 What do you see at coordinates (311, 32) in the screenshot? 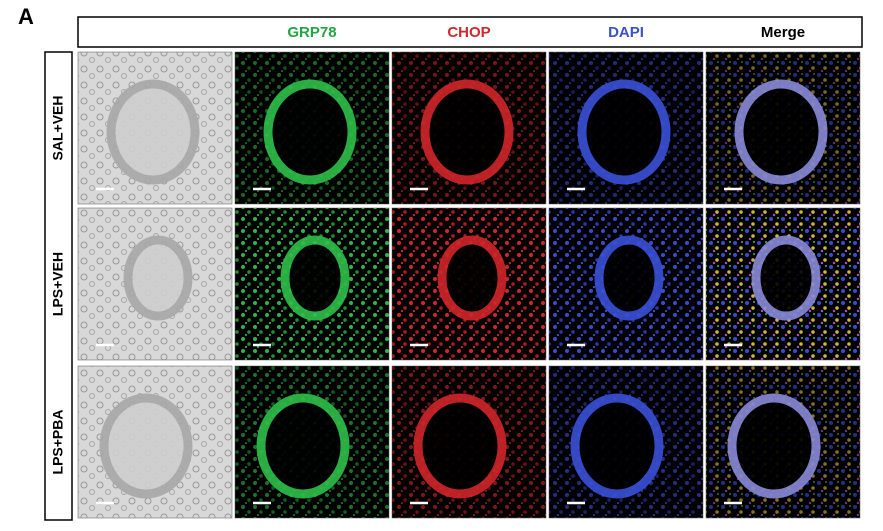
I see `column-header: GRP78` at bounding box center [311, 32].